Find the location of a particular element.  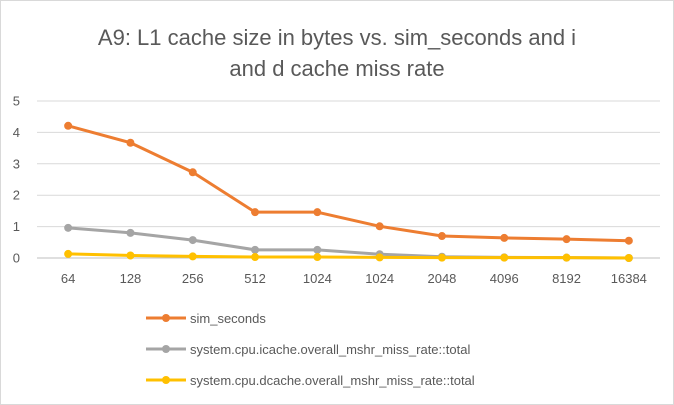

x-axis-tick-labels: 64 128 256 512 1024 1024 2048 4096 8192 16384 is located at coordinates (354, 278).